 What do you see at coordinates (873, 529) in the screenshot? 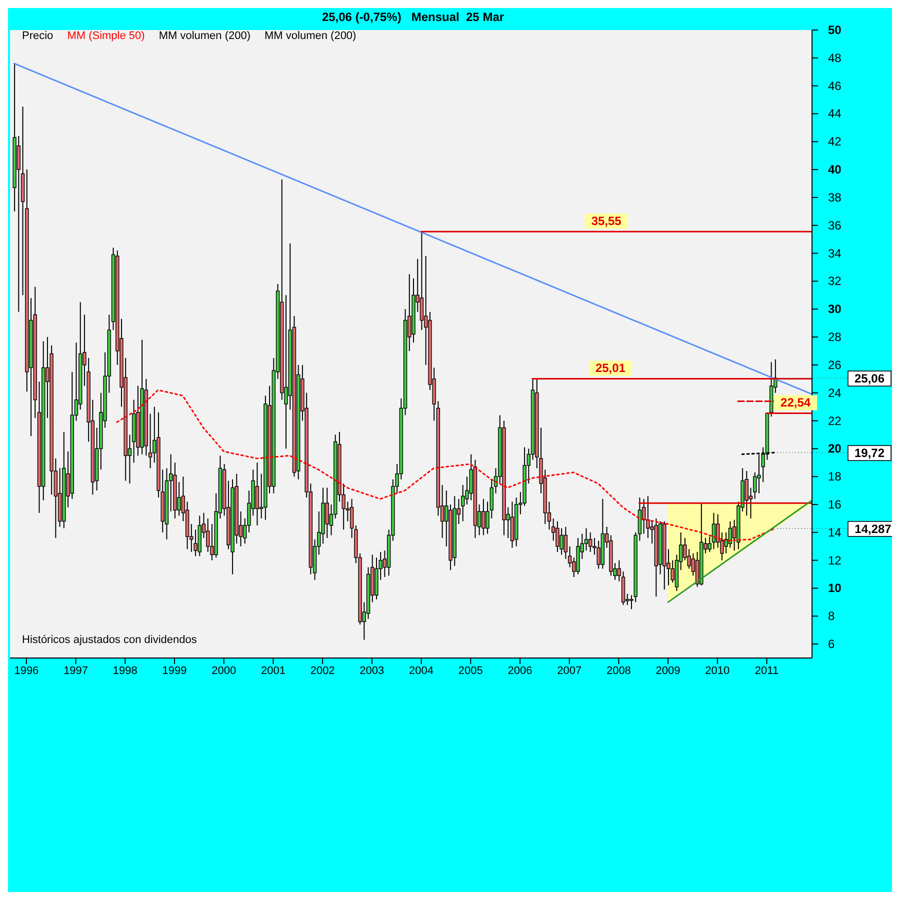
I see `annotation: 14,287` at bounding box center [873, 529].